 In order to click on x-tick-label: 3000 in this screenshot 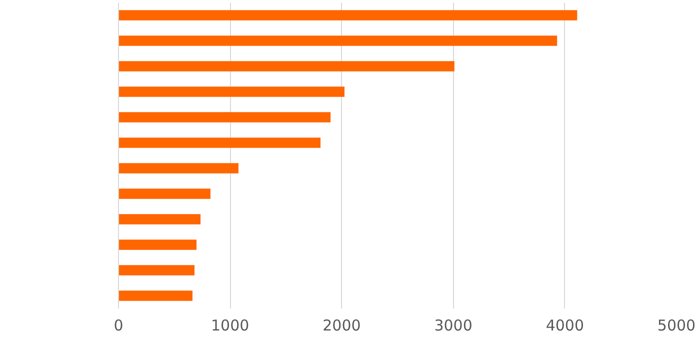, I will do `click(453, 325)`.